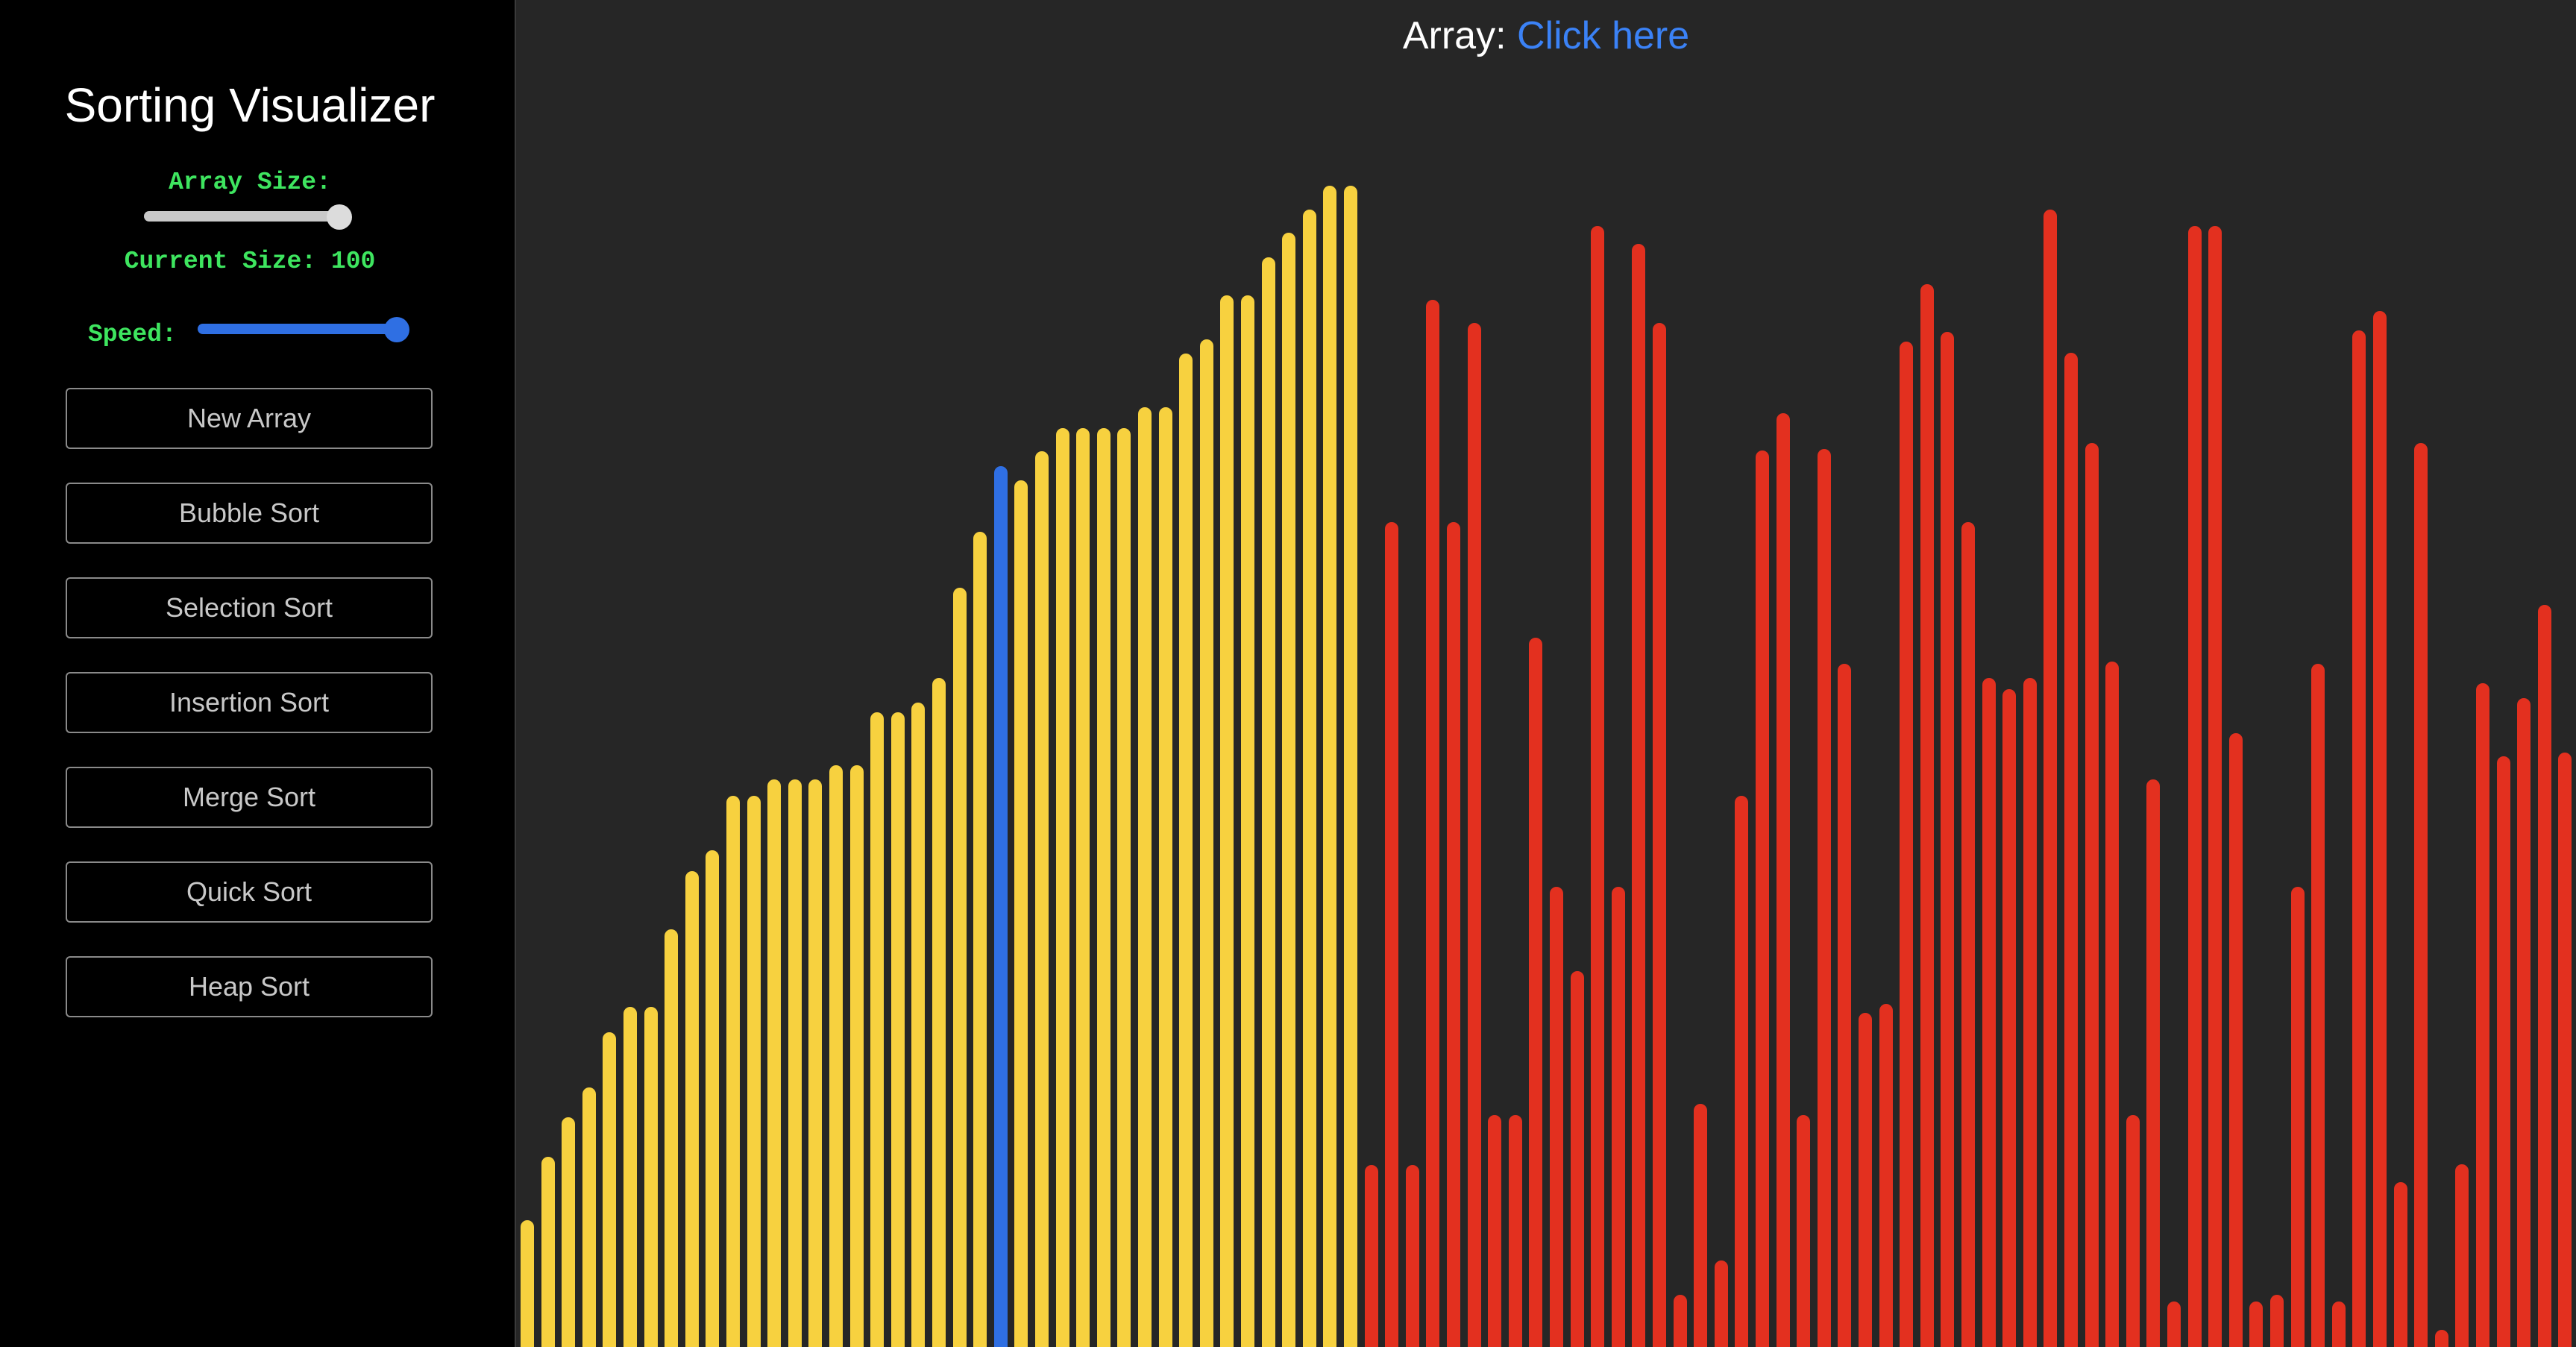  What do you see at coordinates (301, 329) in the screenshot?
I see `speed-slider` at bounding box center [301, 329].